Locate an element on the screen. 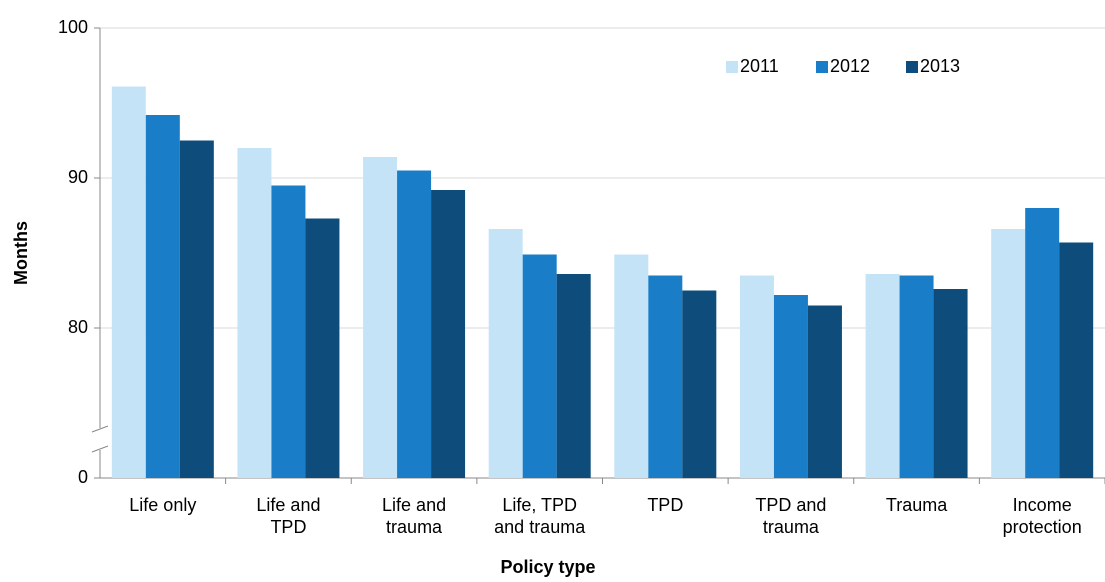 Image resolution: width=1105 pixels, height=582 pixels. x-tick-label: Life only is located at coordinates (163, 505).